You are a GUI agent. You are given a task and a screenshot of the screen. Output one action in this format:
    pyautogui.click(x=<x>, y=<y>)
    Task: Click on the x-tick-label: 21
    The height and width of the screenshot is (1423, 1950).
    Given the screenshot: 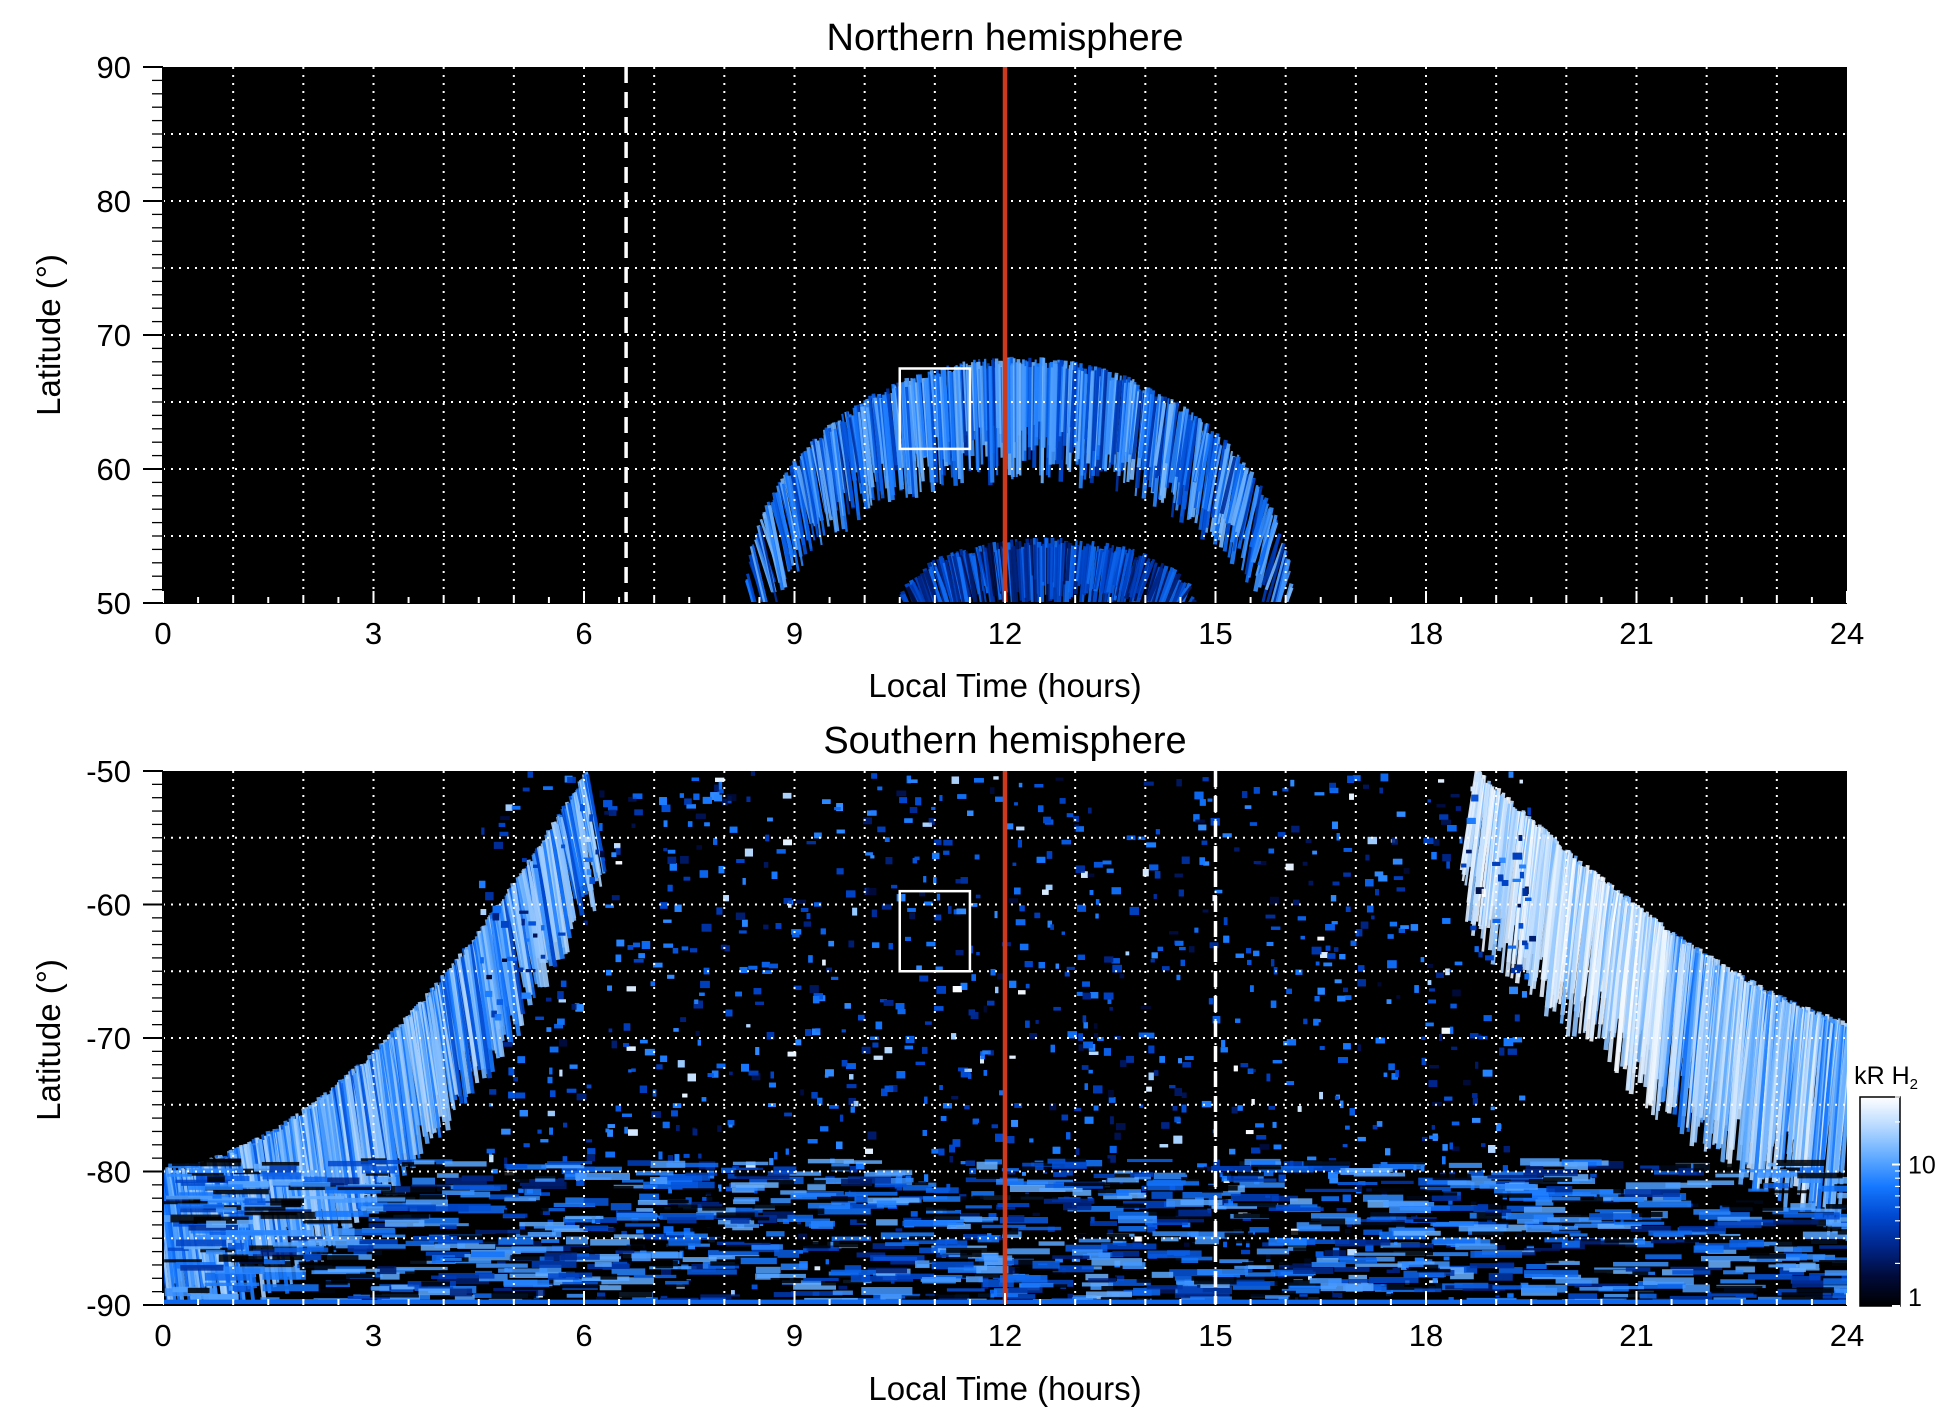 What is the action you would take?
    pyautogui.click(x=1636, y=633)
    